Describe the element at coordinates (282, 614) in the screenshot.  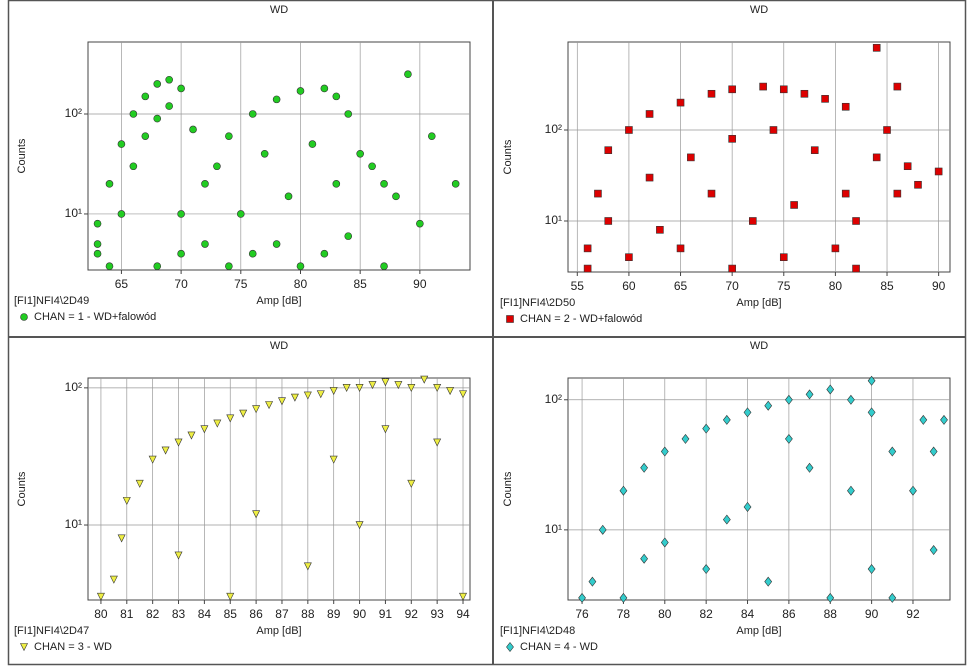
I see `x-tick-label: 87` at that location.